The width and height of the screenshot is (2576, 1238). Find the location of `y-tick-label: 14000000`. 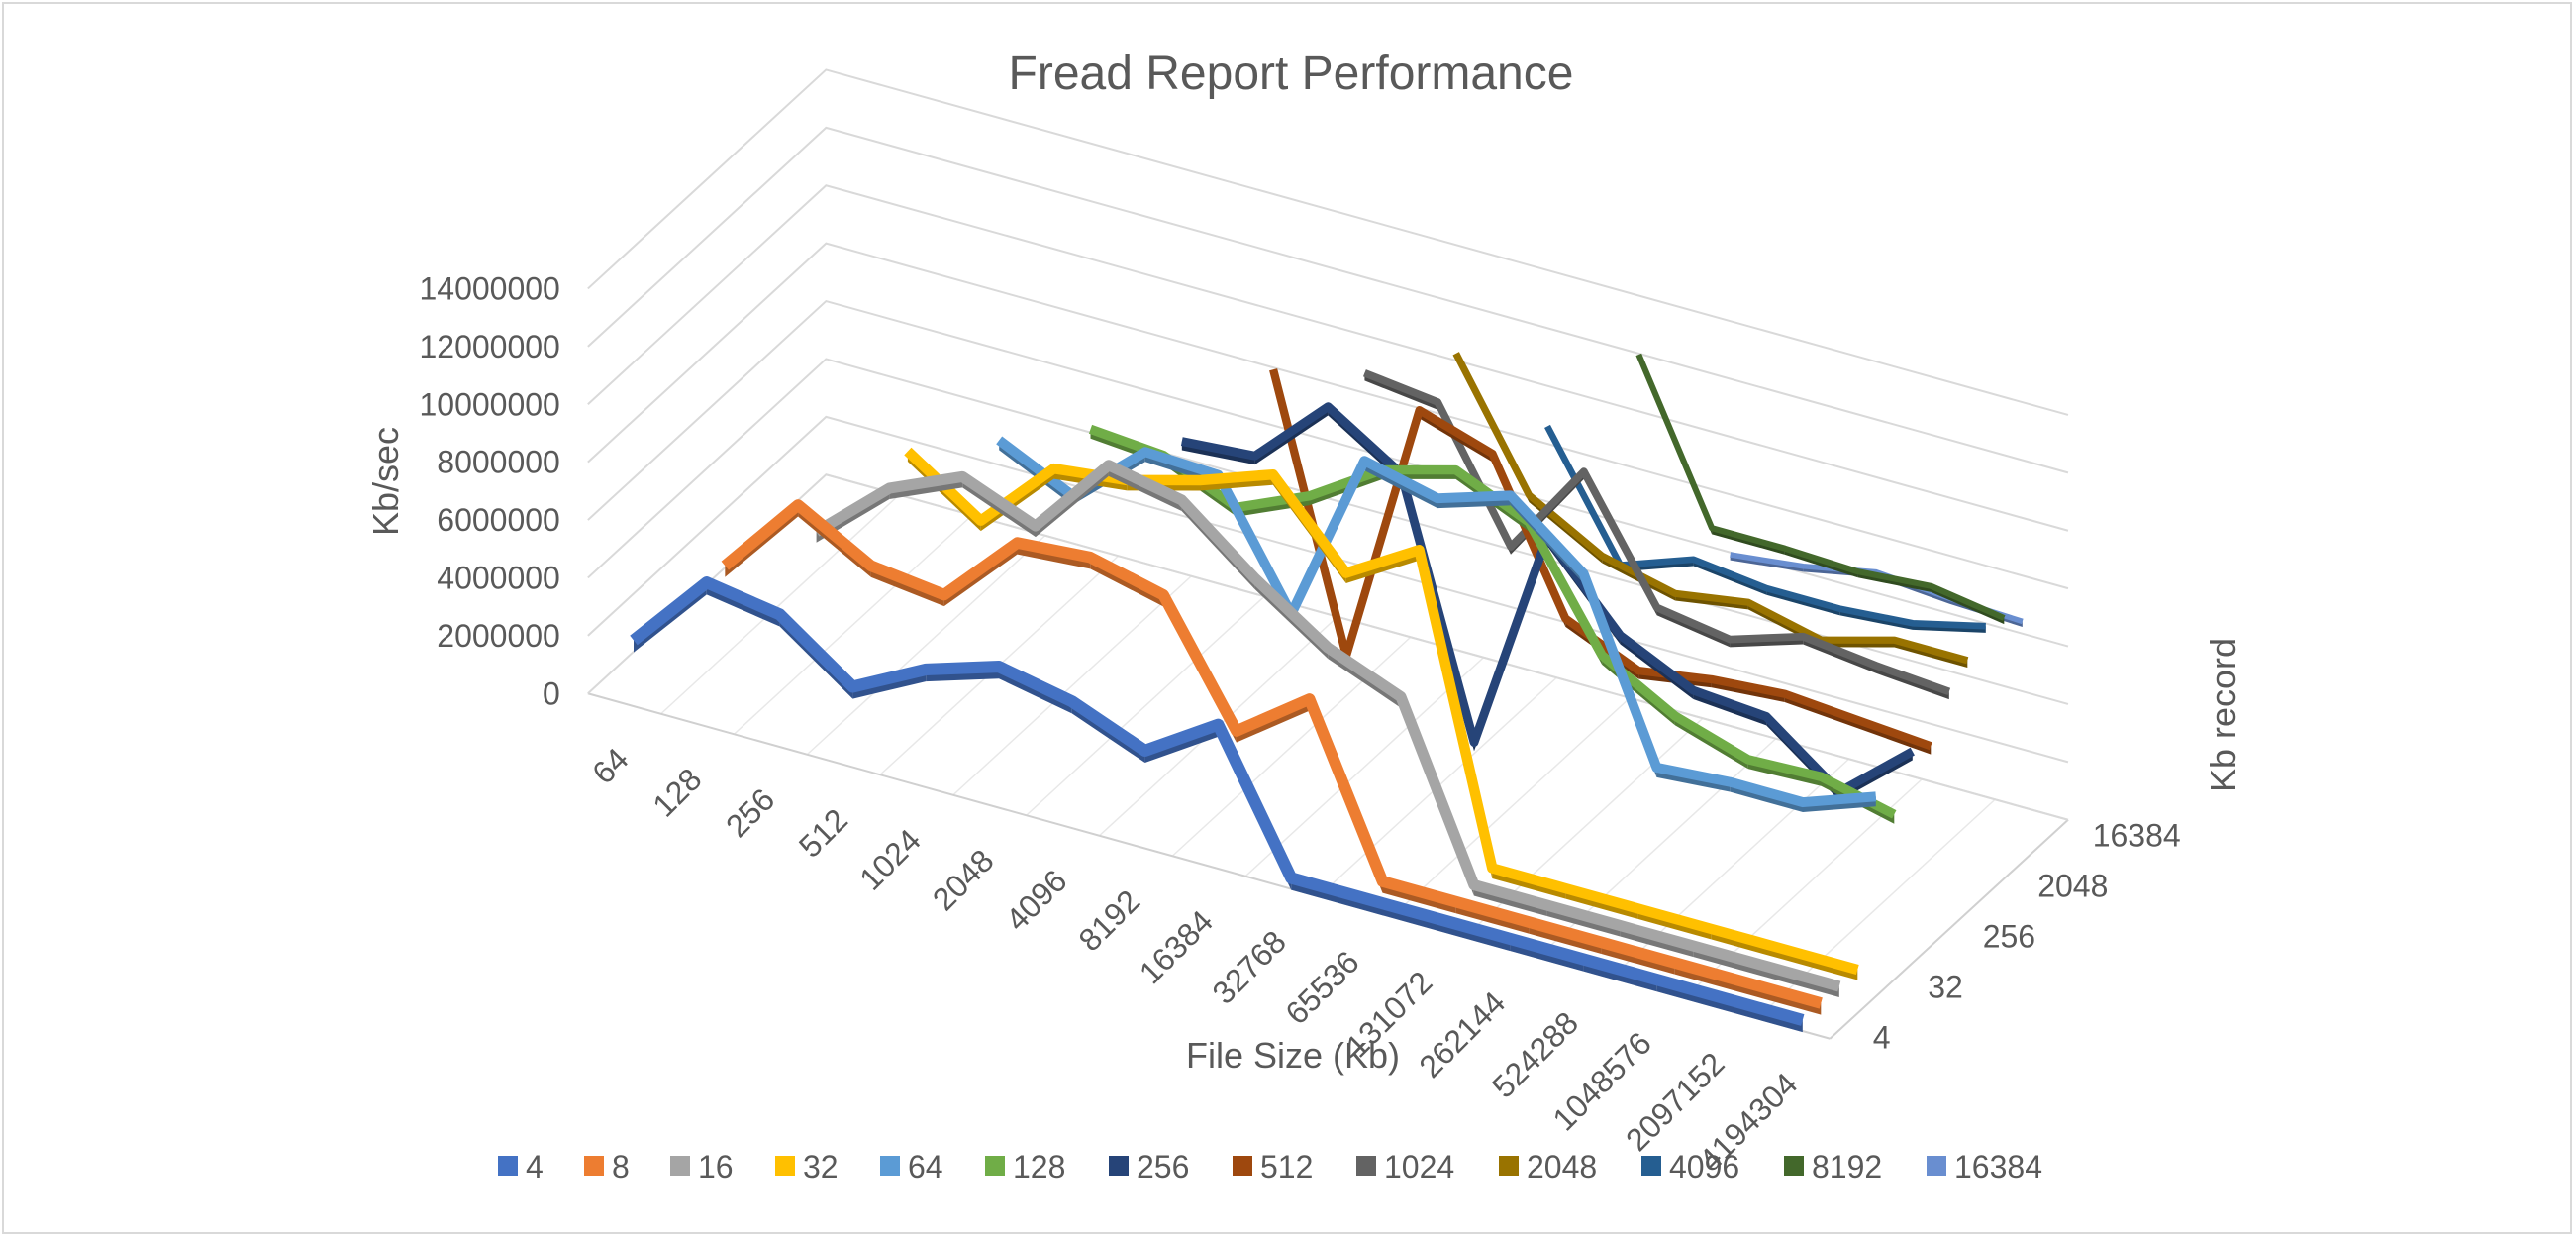

y-tick-label: 14000000 is located at coordinates (489, 288).